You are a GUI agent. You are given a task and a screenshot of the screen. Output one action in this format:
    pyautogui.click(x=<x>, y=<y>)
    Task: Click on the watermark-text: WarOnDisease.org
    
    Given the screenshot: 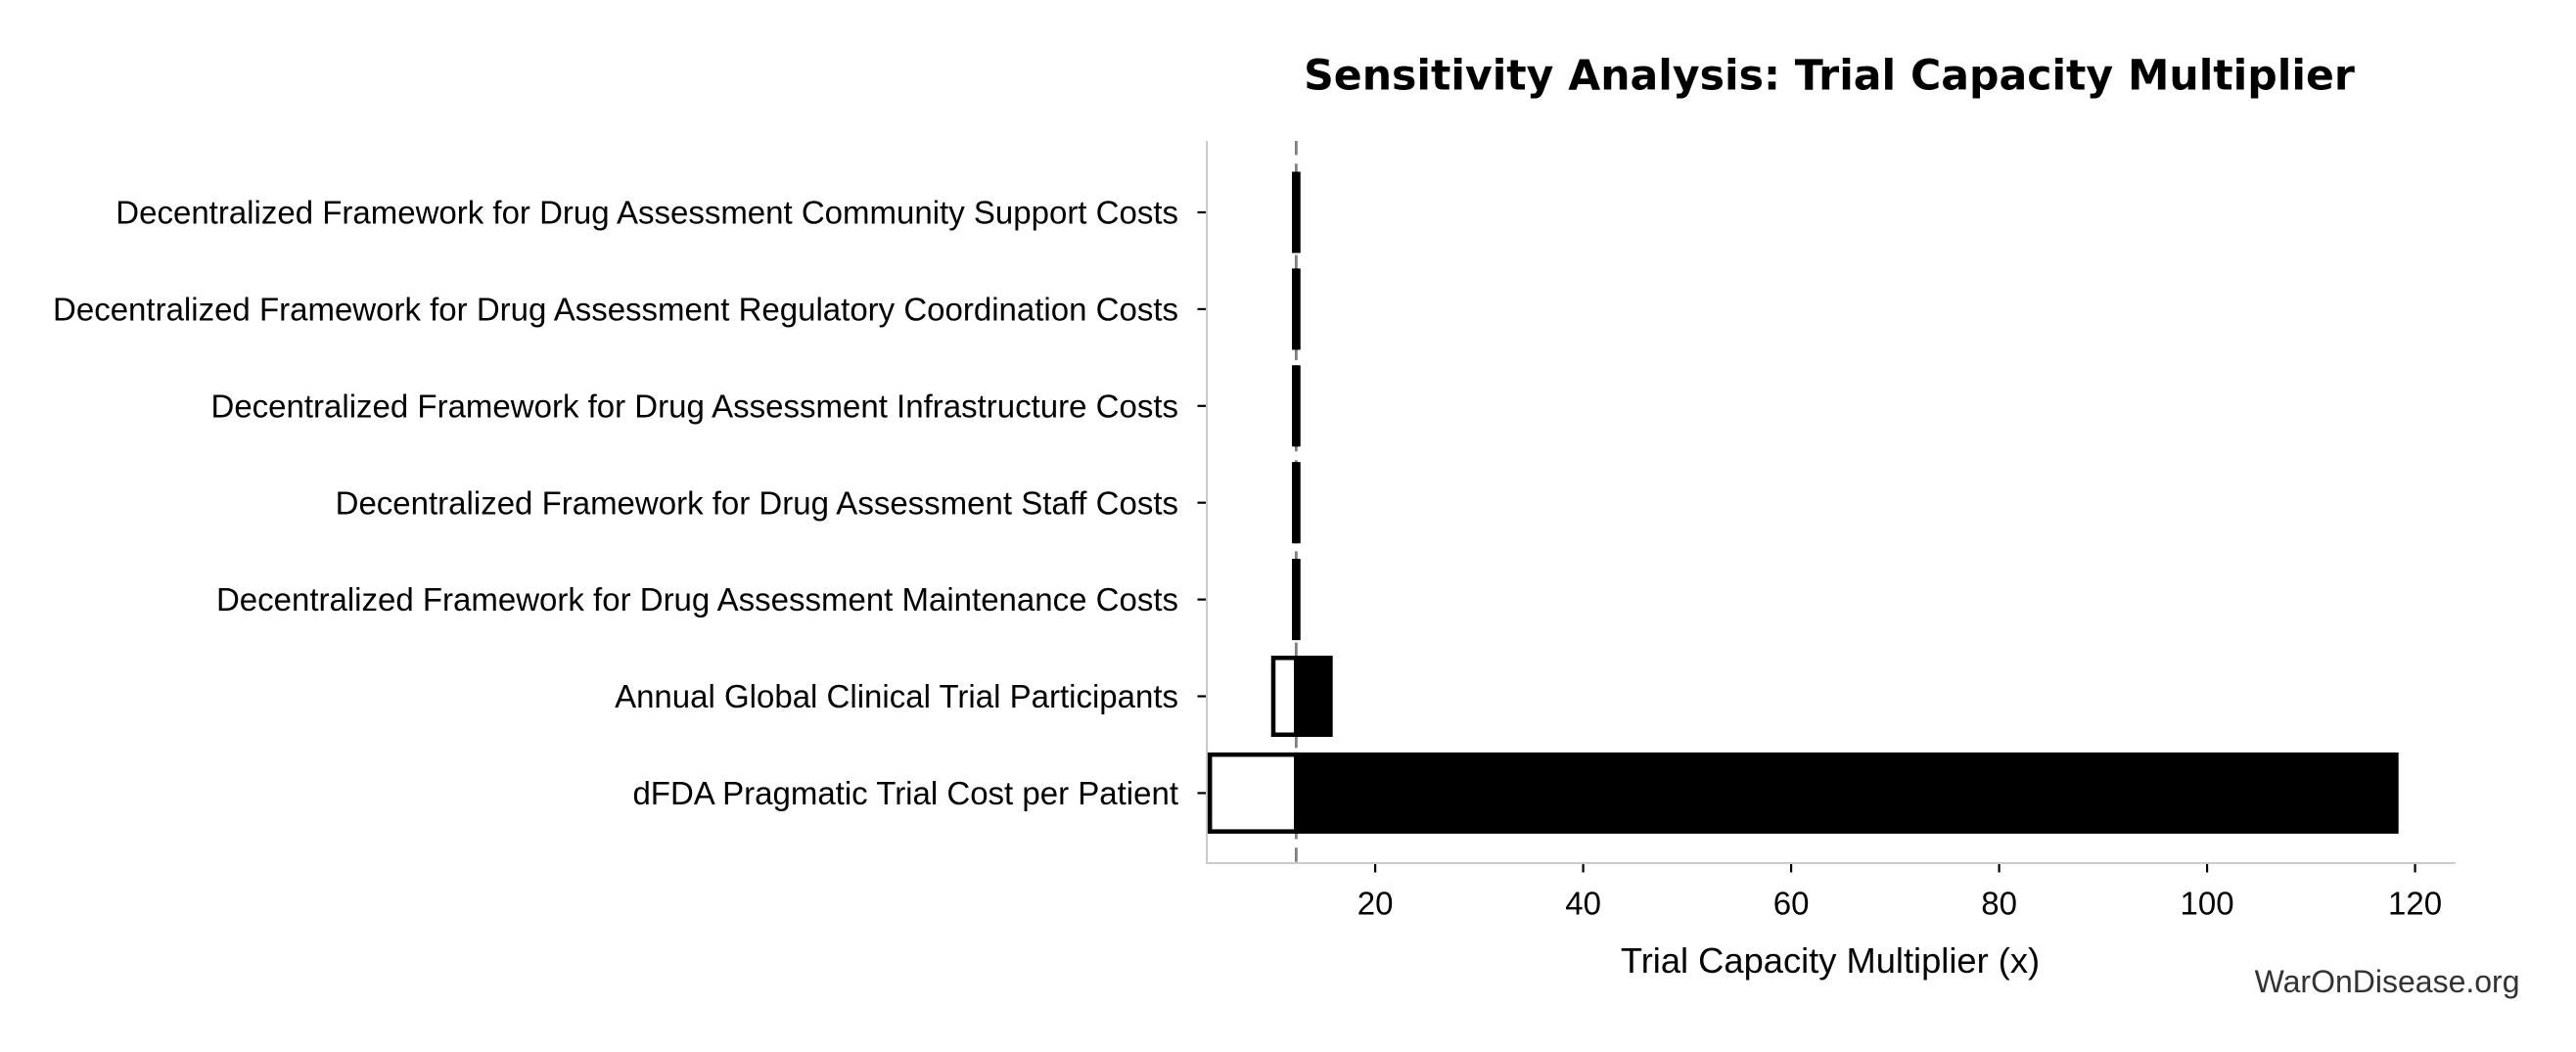 What is the action you would take?
    pyautogui.click(x=2387, y=981)
    